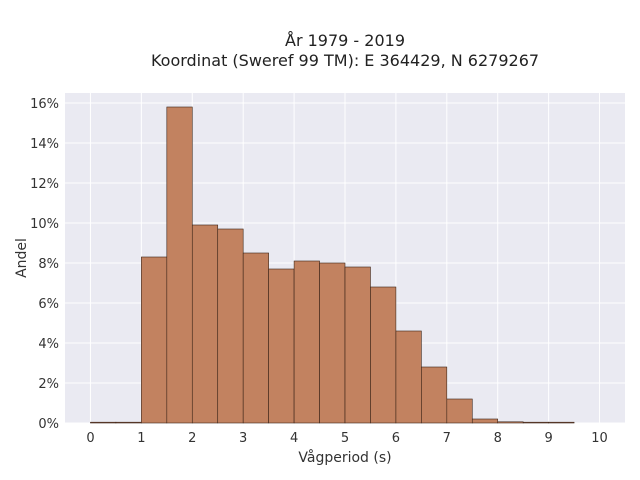 The width and height of the screenshot is (640, 480). What do you see at coordinates (141, 438) in the screenshot?
I see `x-tick-label: 1` at bounding box center [141, 438].